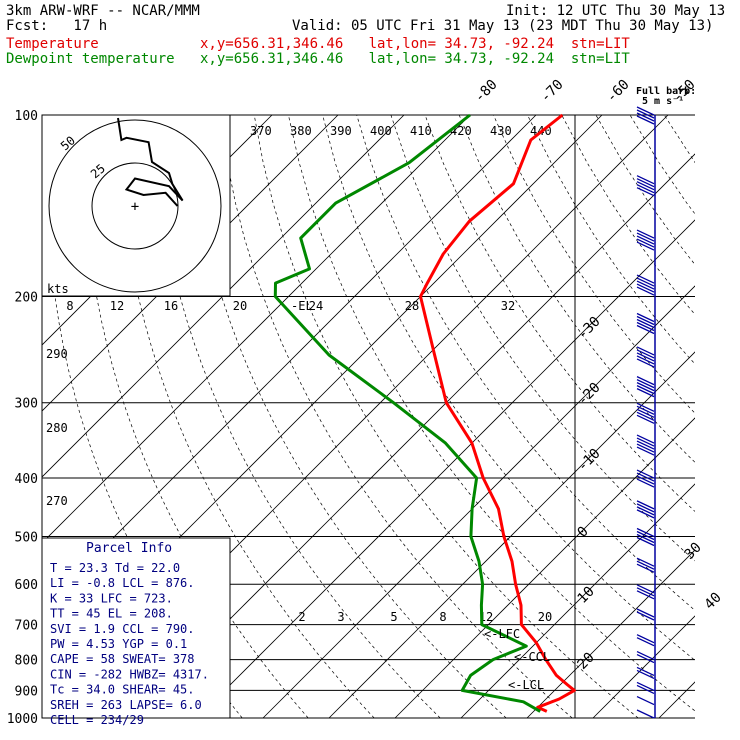 The image size is (740, 740). I want to click on isotherm-label: 10, so click(586, 595).